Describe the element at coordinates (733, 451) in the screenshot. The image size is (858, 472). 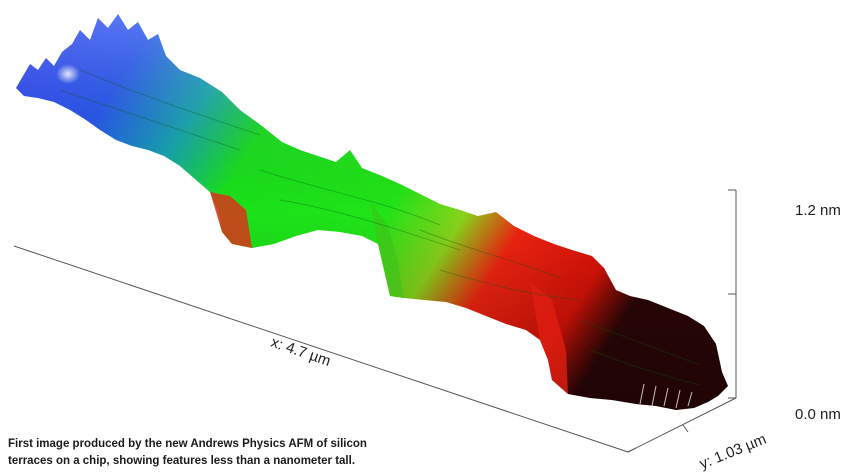
I see `y-axis-label: y: 1.03 µm` at that location.